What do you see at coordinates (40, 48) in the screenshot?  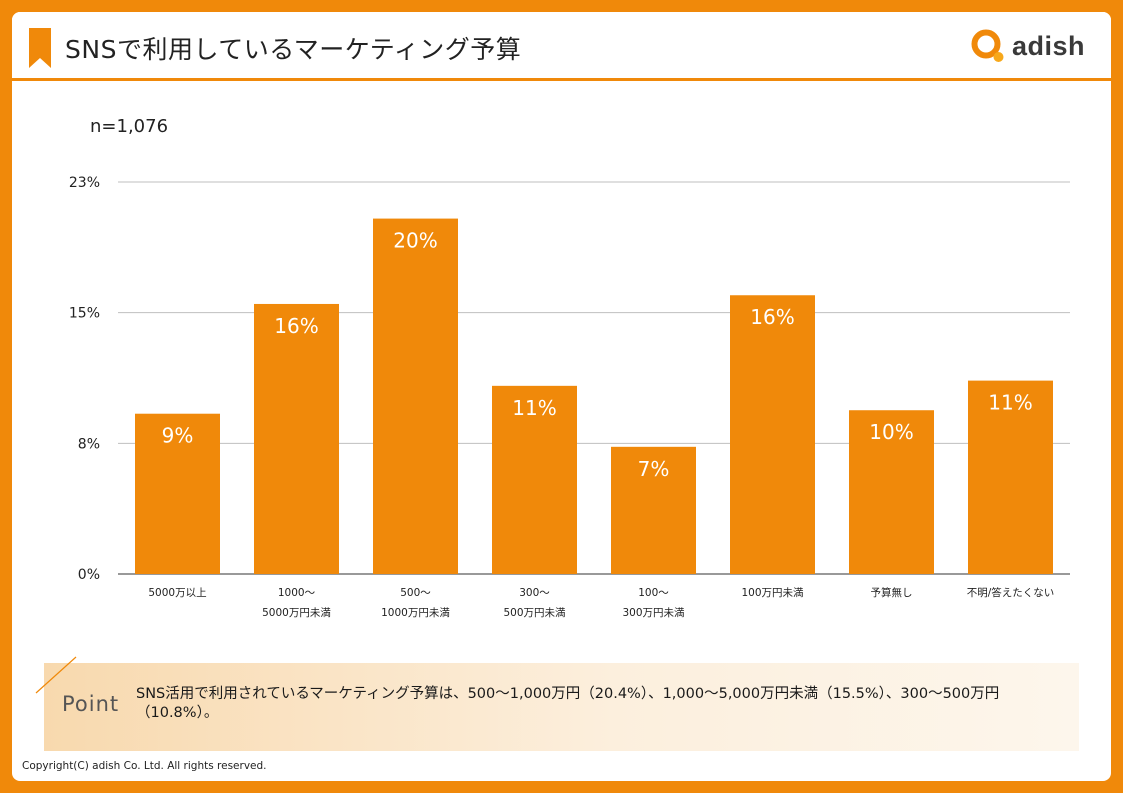 I see `bookmark-icon` at bounding box center [40, 48].